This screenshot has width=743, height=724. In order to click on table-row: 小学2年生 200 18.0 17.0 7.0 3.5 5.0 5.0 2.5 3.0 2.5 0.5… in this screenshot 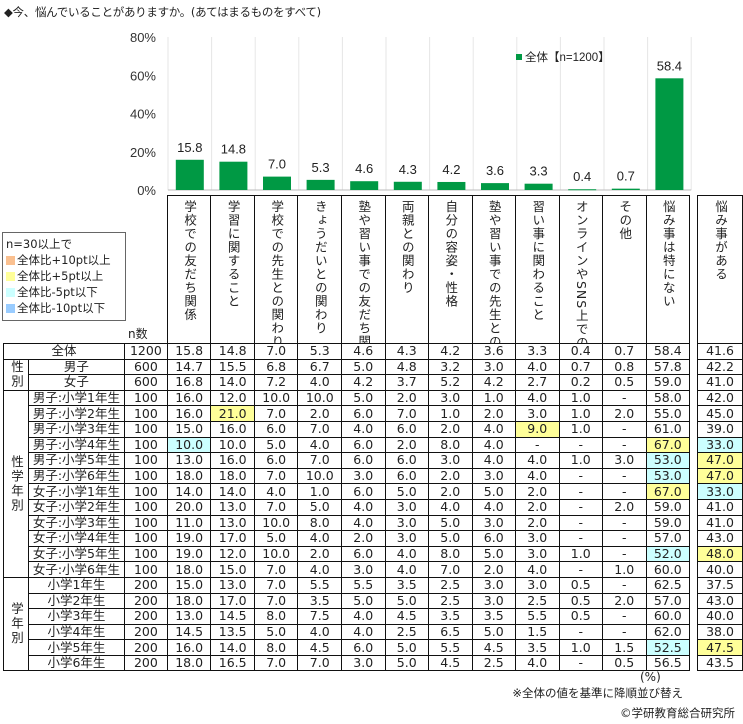, I will do `click(373, 601)`.